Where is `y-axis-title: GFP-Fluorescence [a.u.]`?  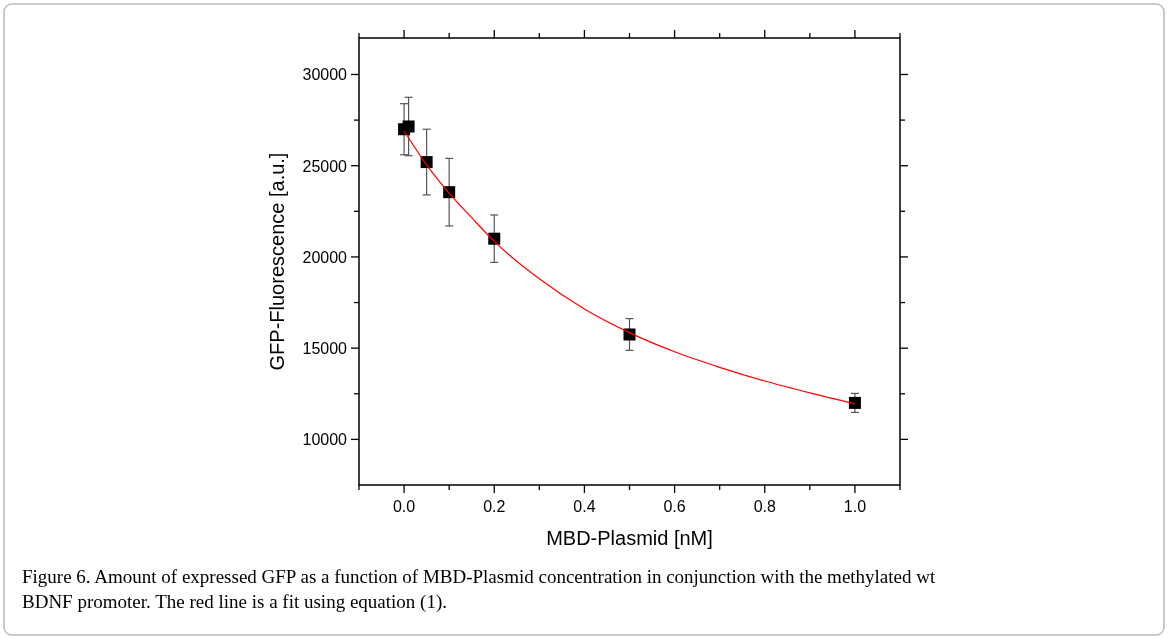 y-axis-title: GFP-Fluorescence [a.u.] is located at coordinates (277, 261).